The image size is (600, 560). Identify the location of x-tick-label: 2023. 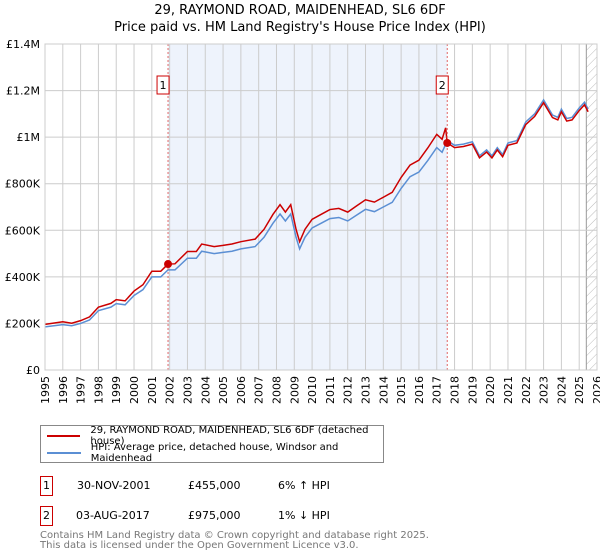
(544, 390).